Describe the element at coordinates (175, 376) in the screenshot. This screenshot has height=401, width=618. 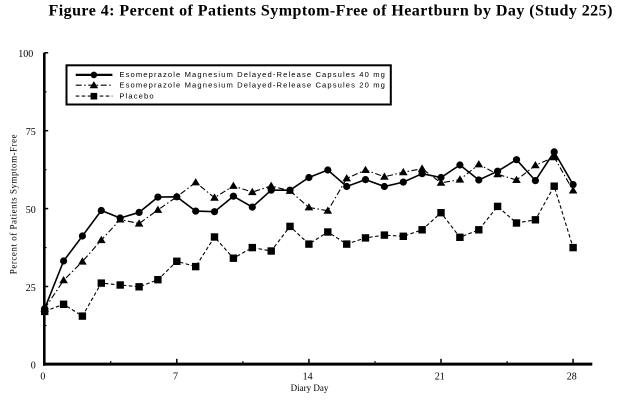
I see `svg-text: 7` at that location.